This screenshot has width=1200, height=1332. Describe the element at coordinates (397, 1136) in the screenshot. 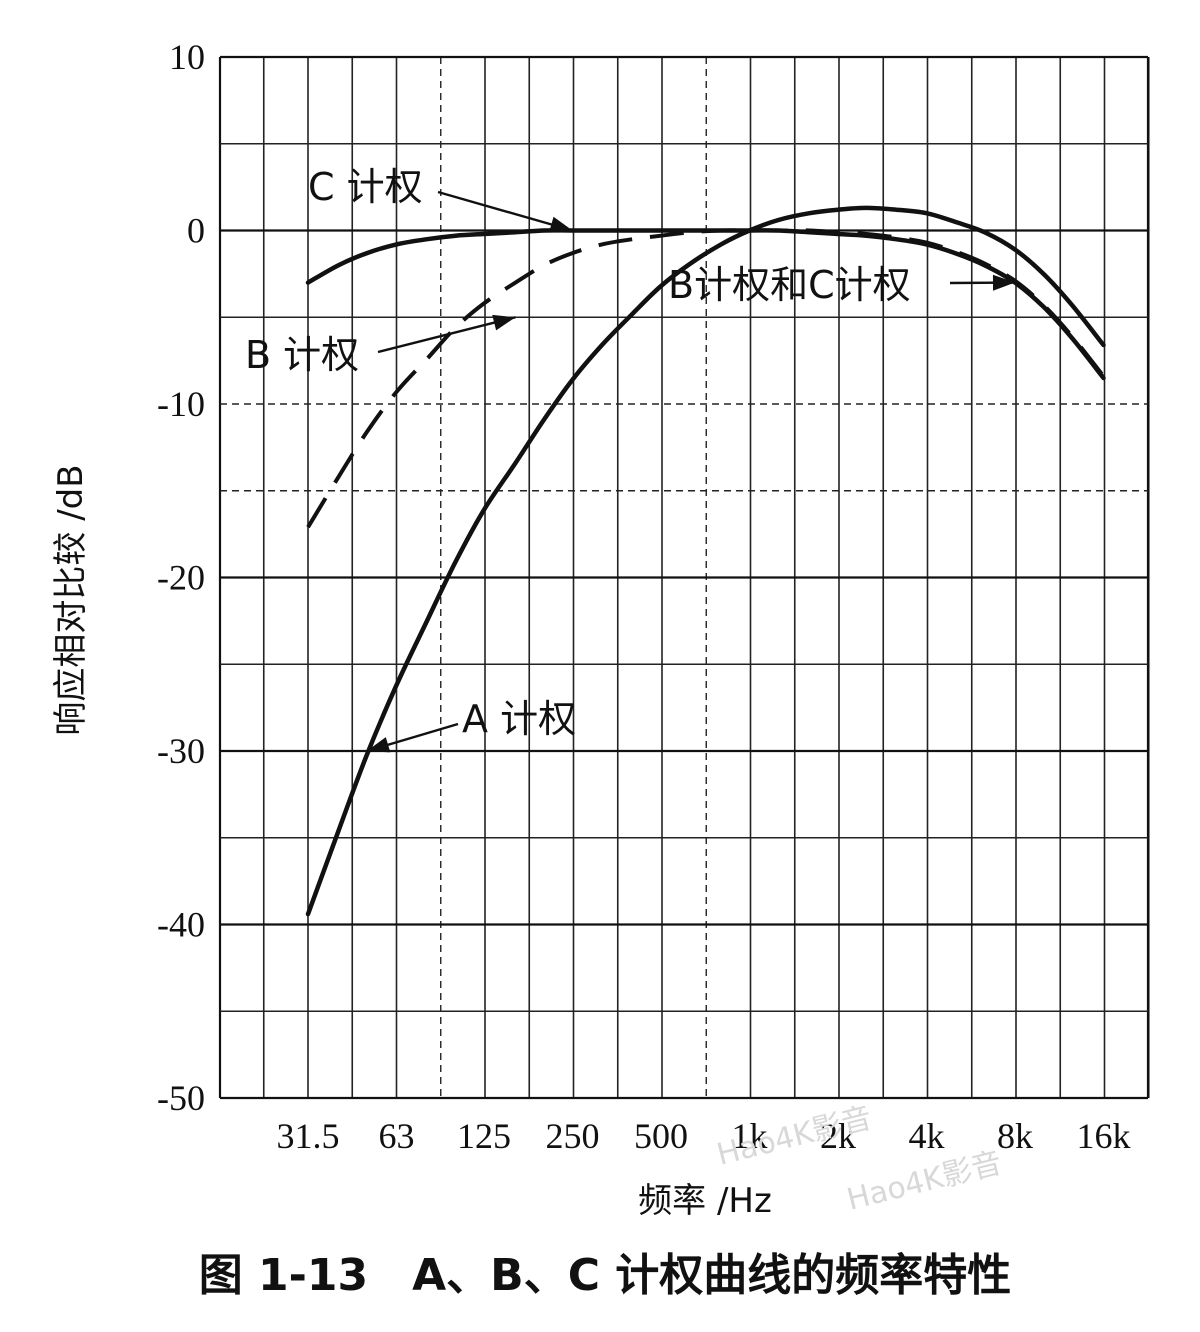

I see `x-tick-label: 63` at that location.